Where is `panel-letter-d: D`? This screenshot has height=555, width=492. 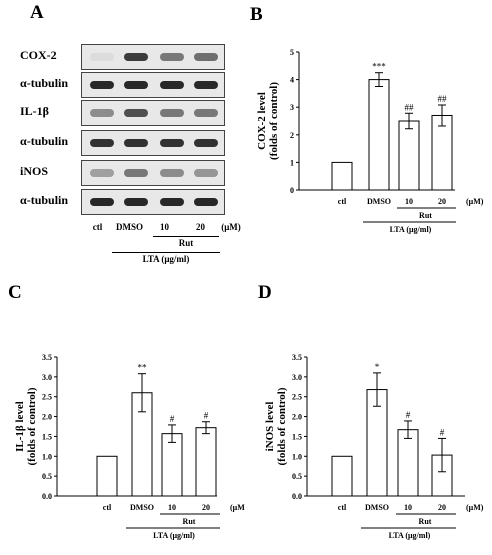 panel-letter-d: D is located at coordinates (265, 292).